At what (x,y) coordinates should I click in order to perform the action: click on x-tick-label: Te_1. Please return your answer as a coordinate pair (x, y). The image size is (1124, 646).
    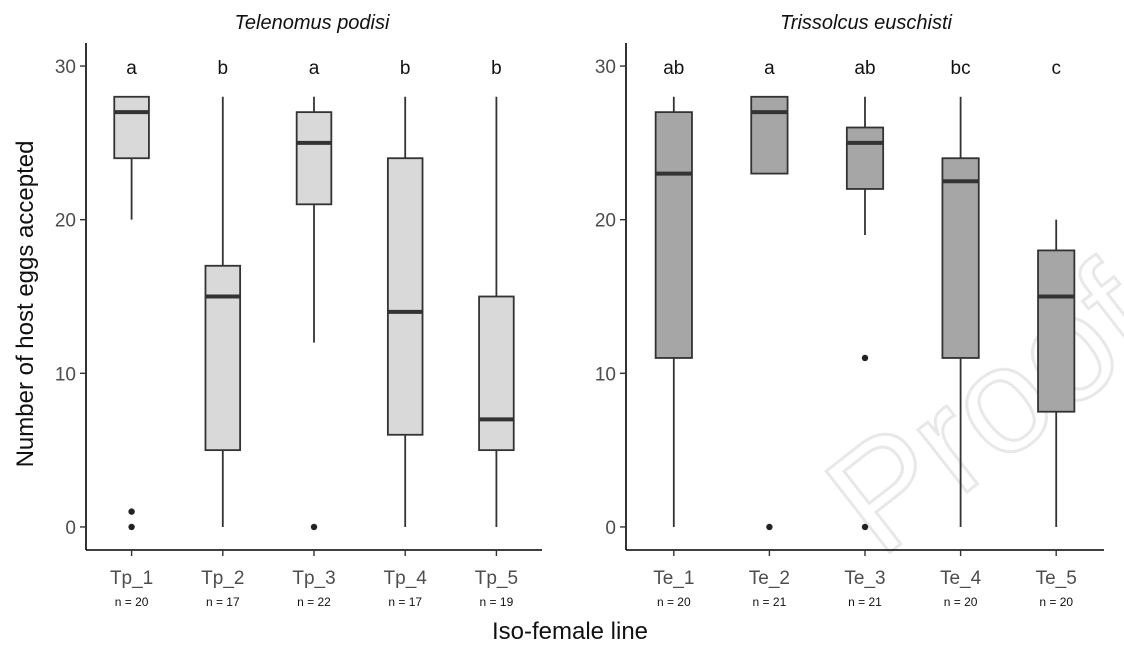
    Looking at the image, I should click on (673, 578).